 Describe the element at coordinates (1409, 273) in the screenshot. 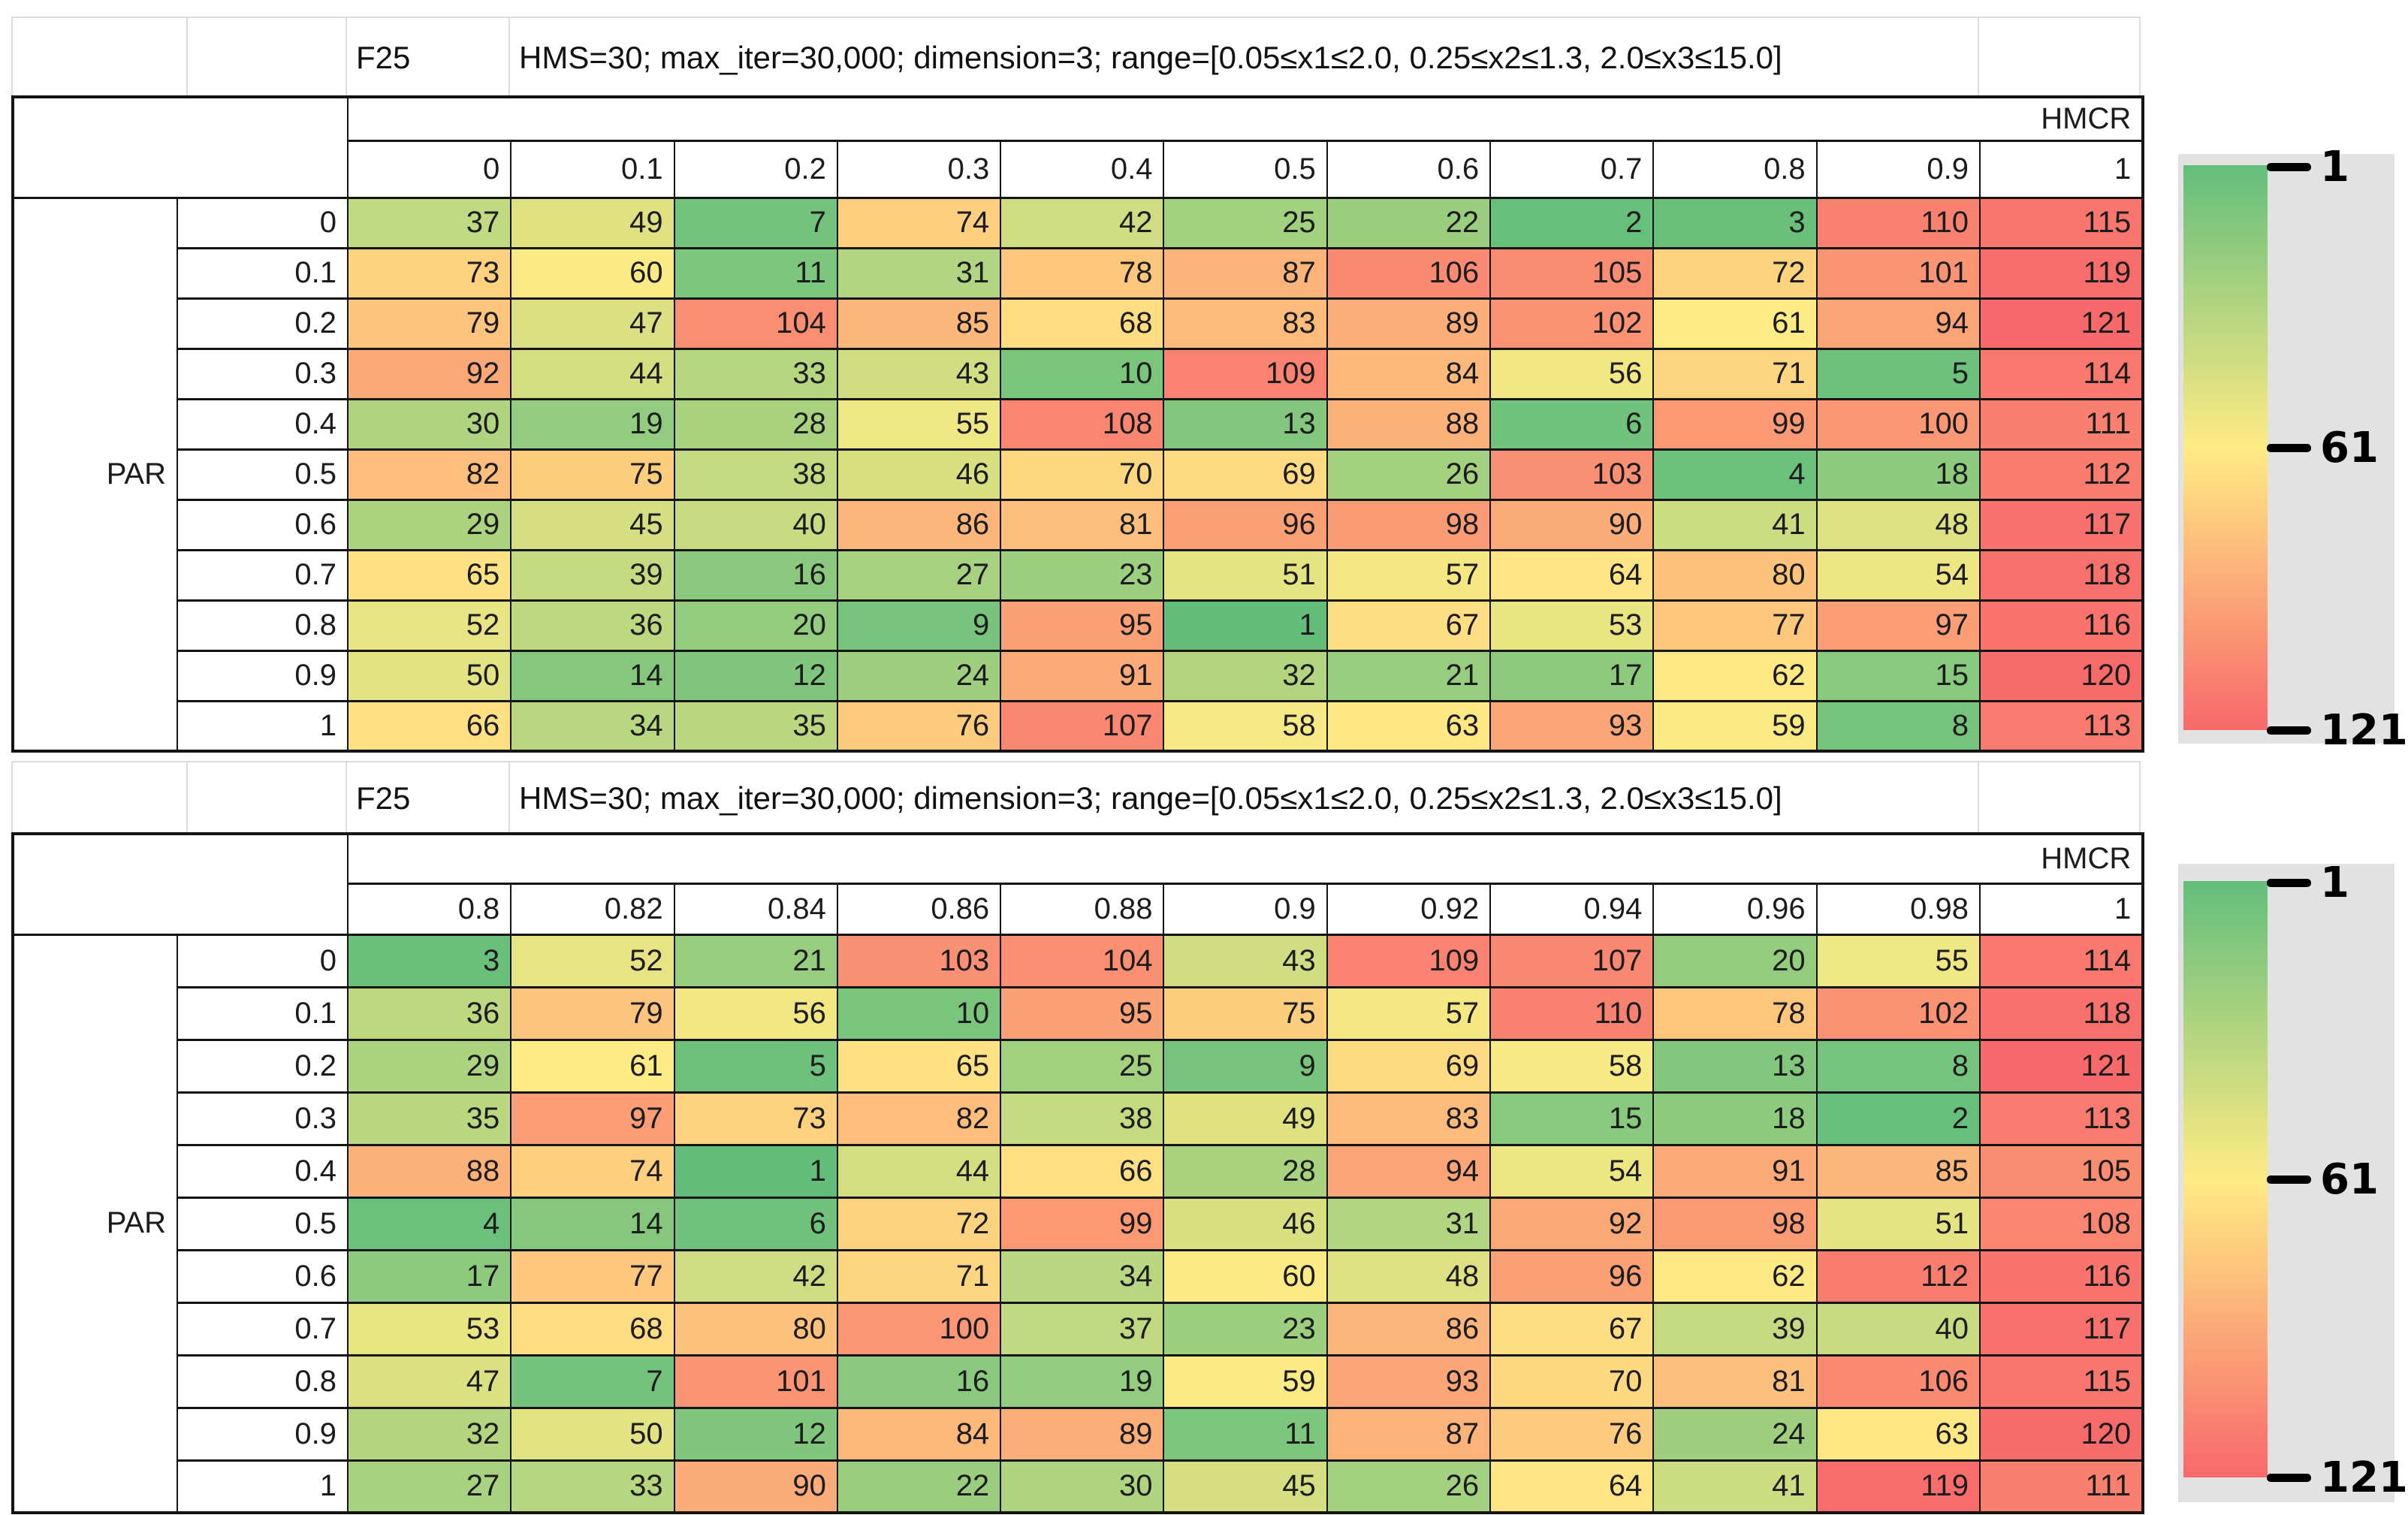

I see `heatmap-cell: 106` at that location.